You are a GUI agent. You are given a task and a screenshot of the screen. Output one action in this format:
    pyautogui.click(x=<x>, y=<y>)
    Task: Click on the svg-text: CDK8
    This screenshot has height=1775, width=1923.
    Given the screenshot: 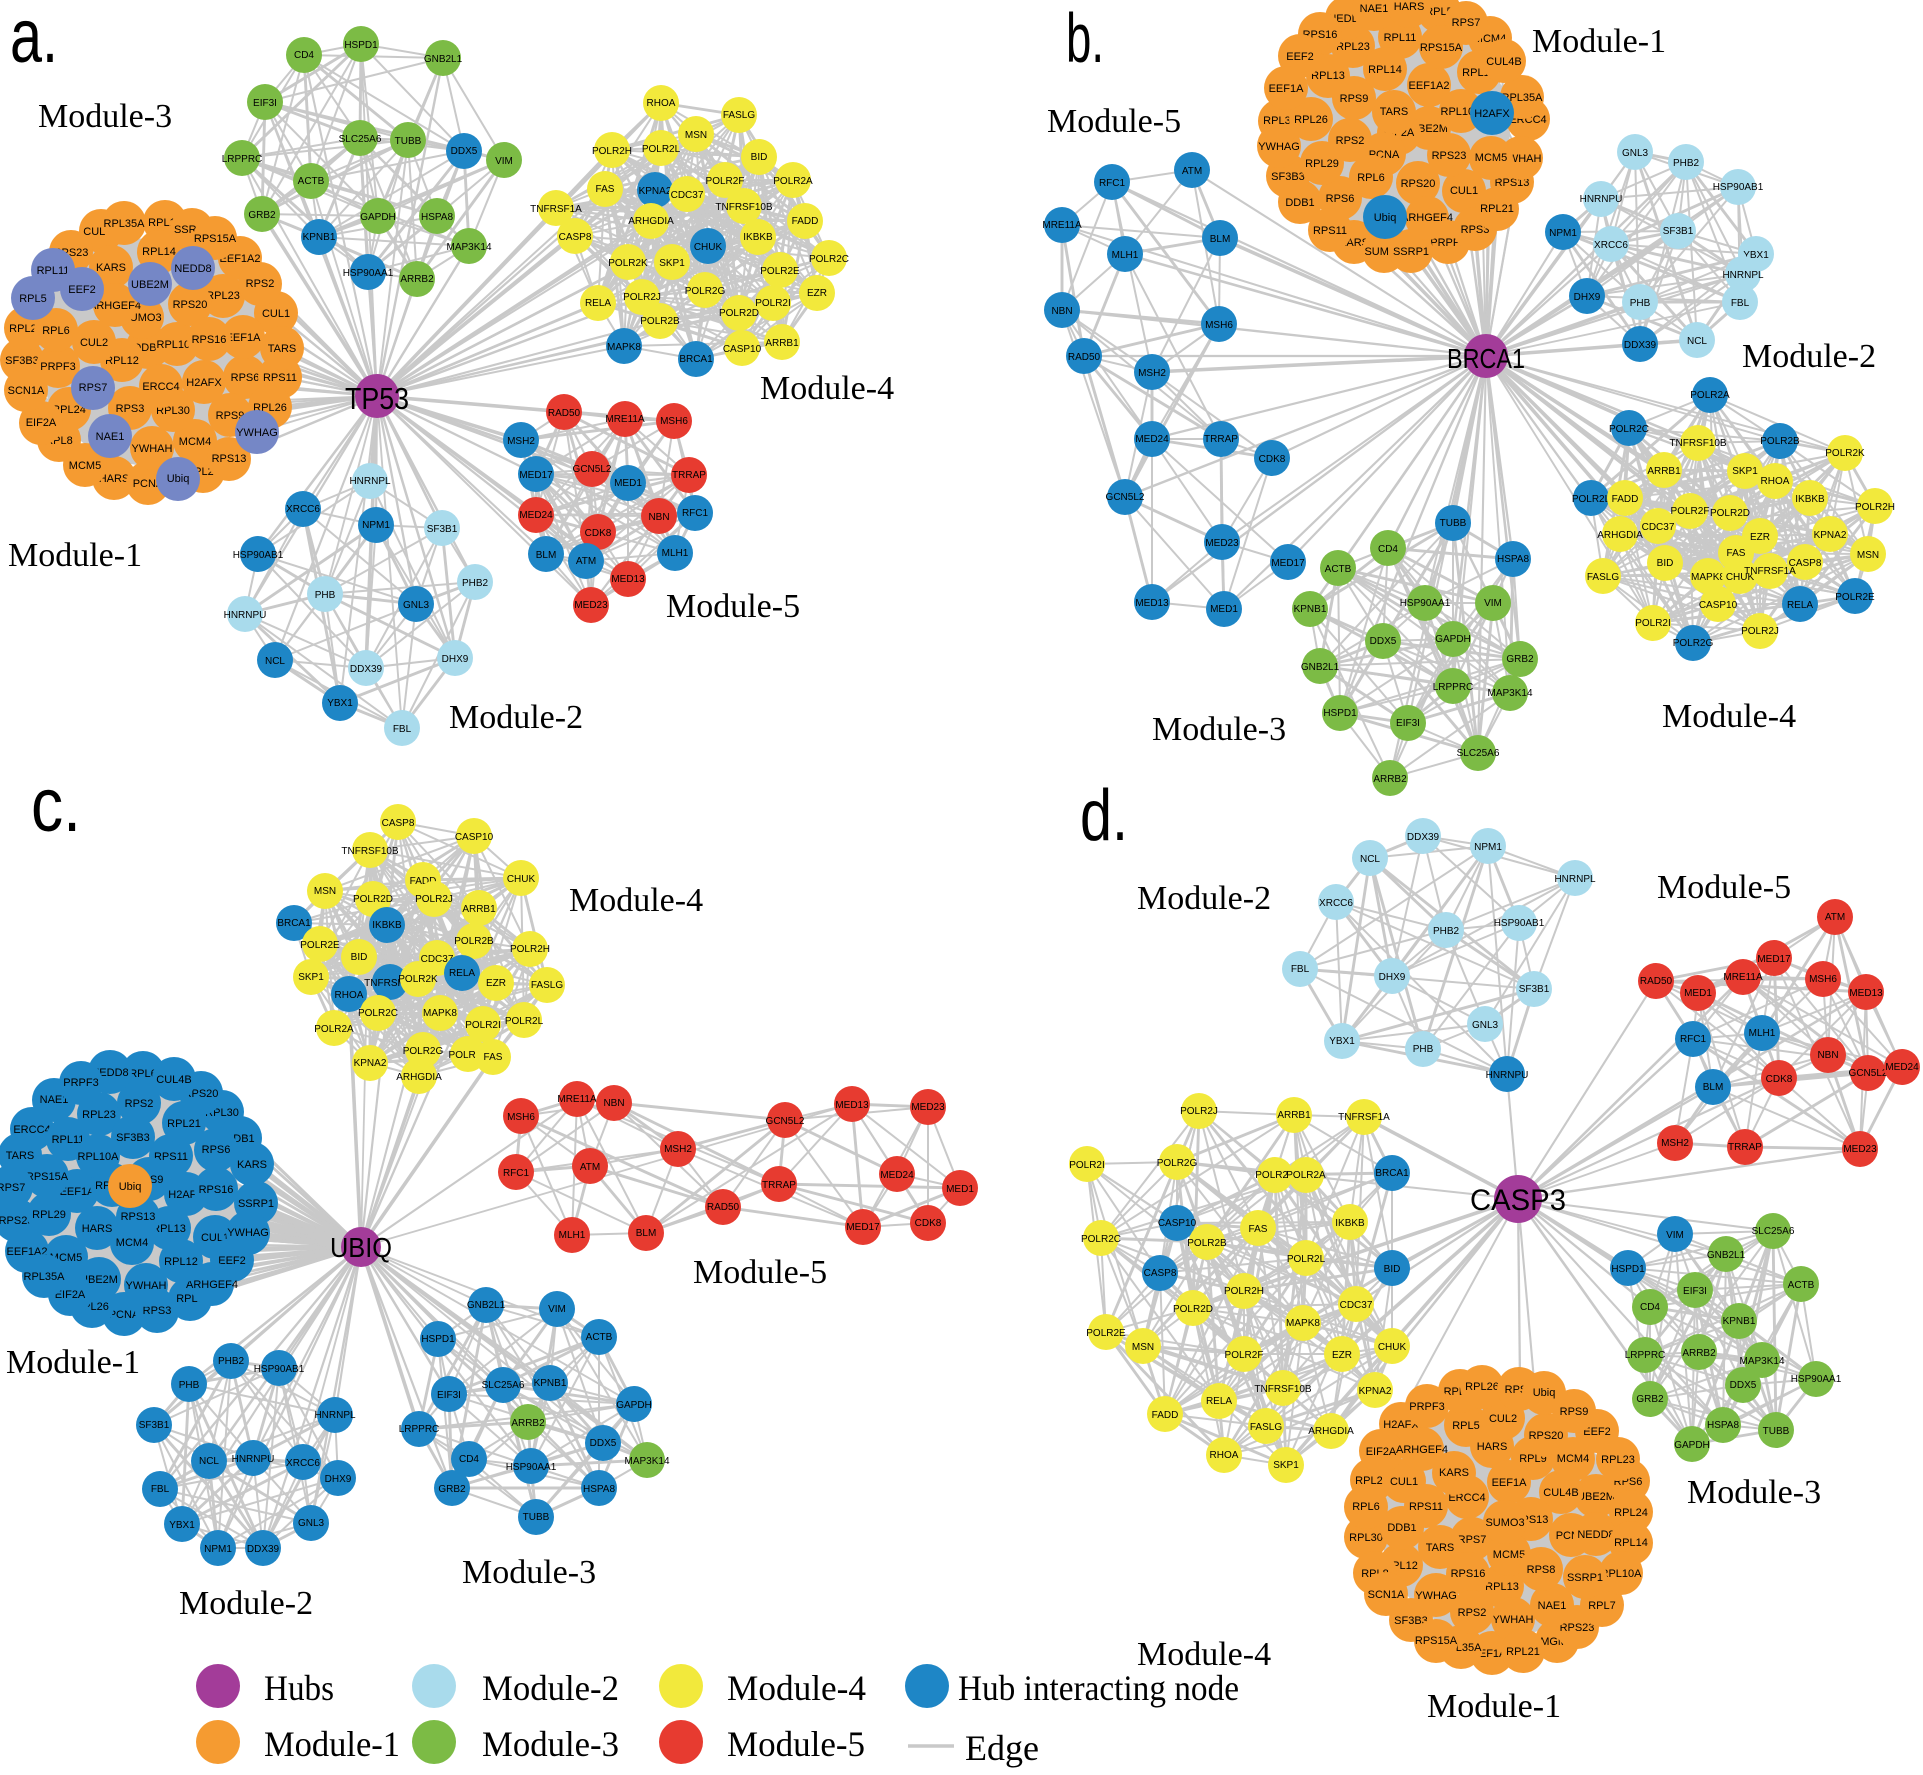 What is the action you would take?
    pyautogui.click(x=928, y=1223)
    